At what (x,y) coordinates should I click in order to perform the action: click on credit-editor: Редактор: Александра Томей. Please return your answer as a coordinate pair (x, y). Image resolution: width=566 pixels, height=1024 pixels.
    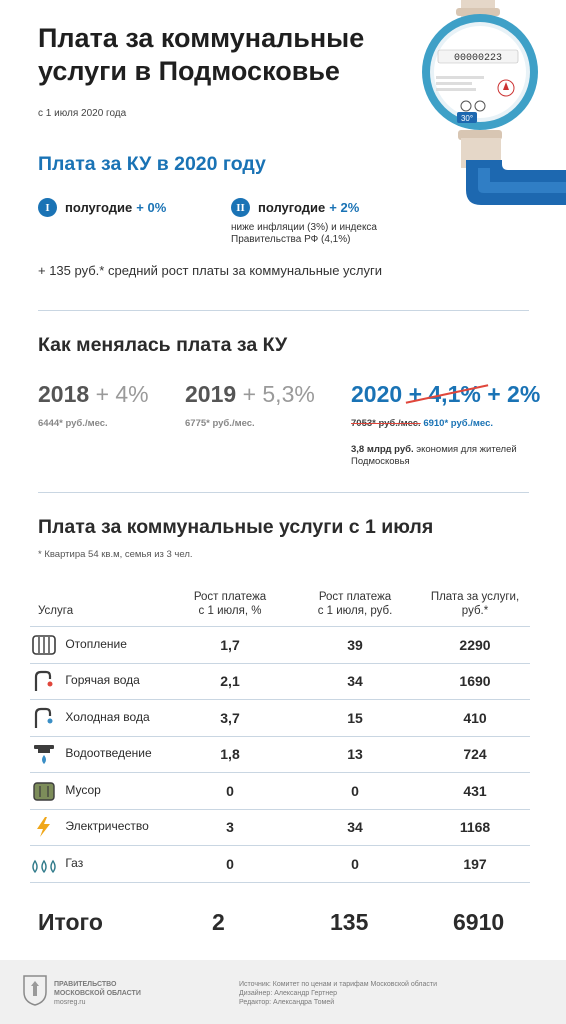
    Looking at the image, I should click on (287, 1002).